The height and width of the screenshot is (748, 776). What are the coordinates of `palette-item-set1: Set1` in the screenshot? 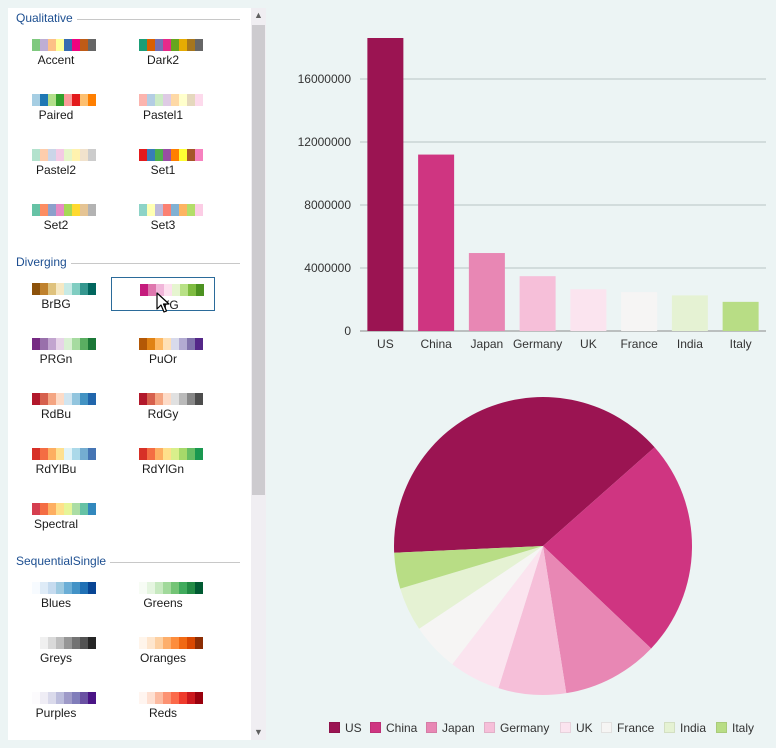 It's located at (163, 160).